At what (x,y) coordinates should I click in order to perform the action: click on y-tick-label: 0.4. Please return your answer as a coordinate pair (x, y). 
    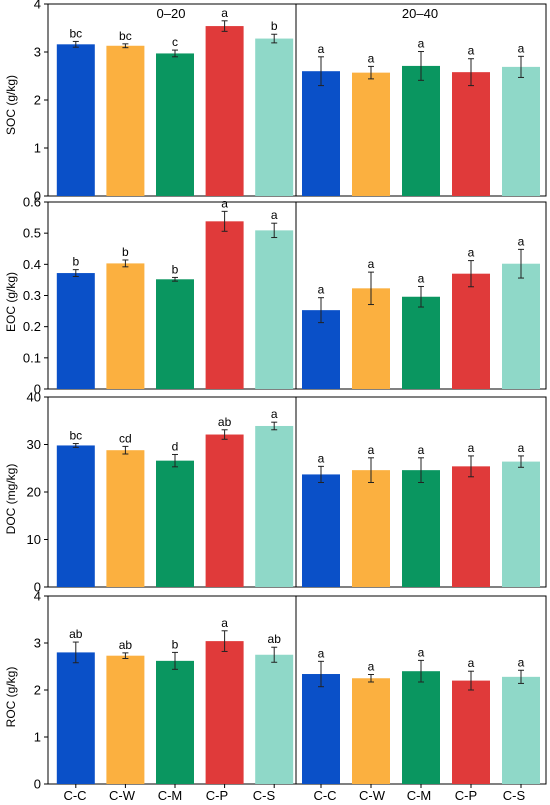
    Looking at the image, I should click on (32, 264).